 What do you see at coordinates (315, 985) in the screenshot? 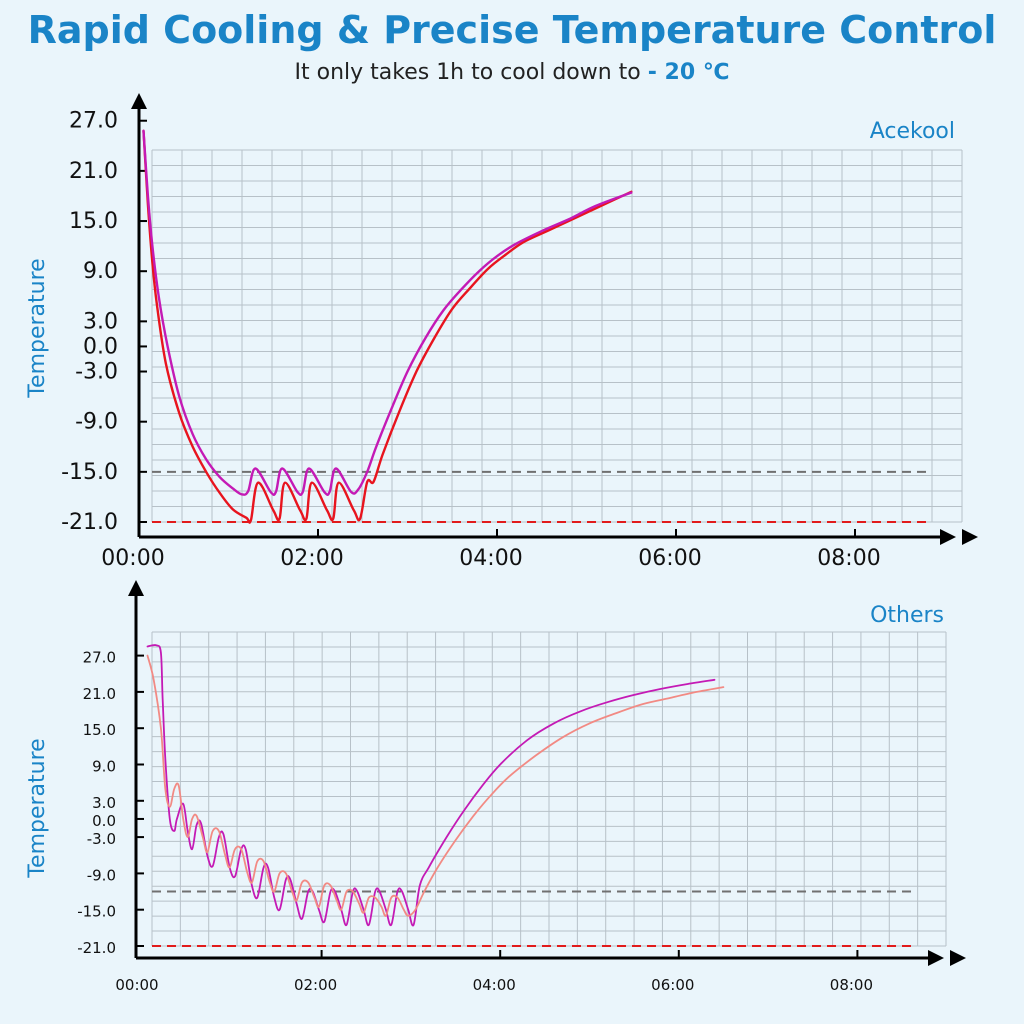
I see `others-x-tick-label: 02:00` at bounding box center [315, 985].